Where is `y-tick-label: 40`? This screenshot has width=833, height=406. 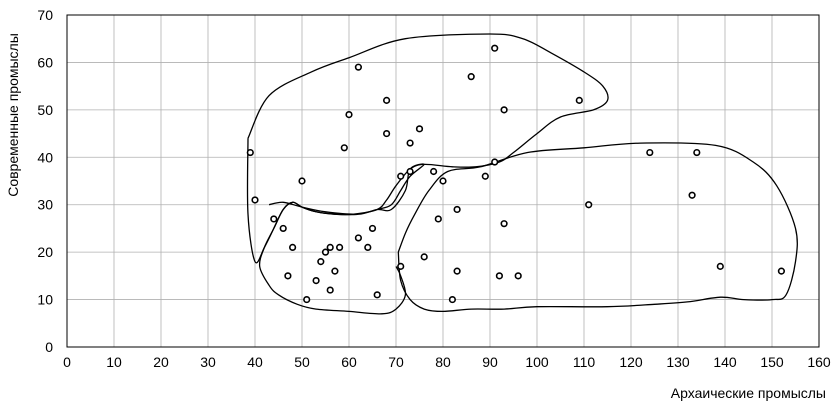 y-tick-label: 40 is located at coordinates (45, 157).